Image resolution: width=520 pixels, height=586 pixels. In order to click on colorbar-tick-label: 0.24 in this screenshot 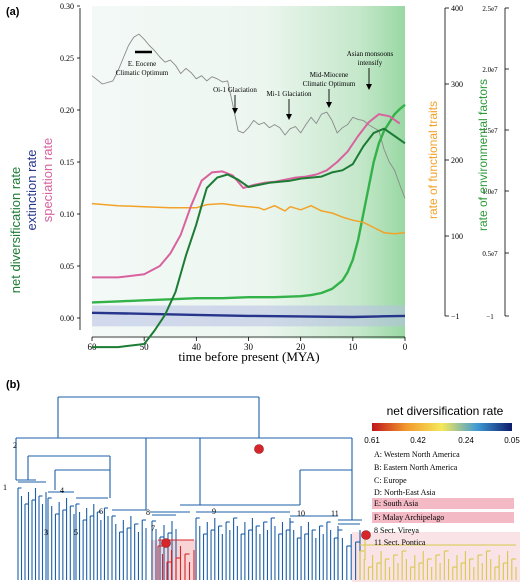, I will do `click(466, 440)`.